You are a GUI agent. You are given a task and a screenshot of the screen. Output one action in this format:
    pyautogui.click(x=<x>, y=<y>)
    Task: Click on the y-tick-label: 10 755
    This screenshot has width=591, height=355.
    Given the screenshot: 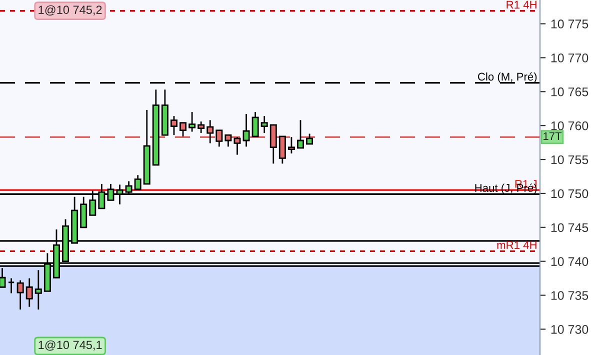 What is the action you would take?
    pyautogui.click(x=569, y=159)
    